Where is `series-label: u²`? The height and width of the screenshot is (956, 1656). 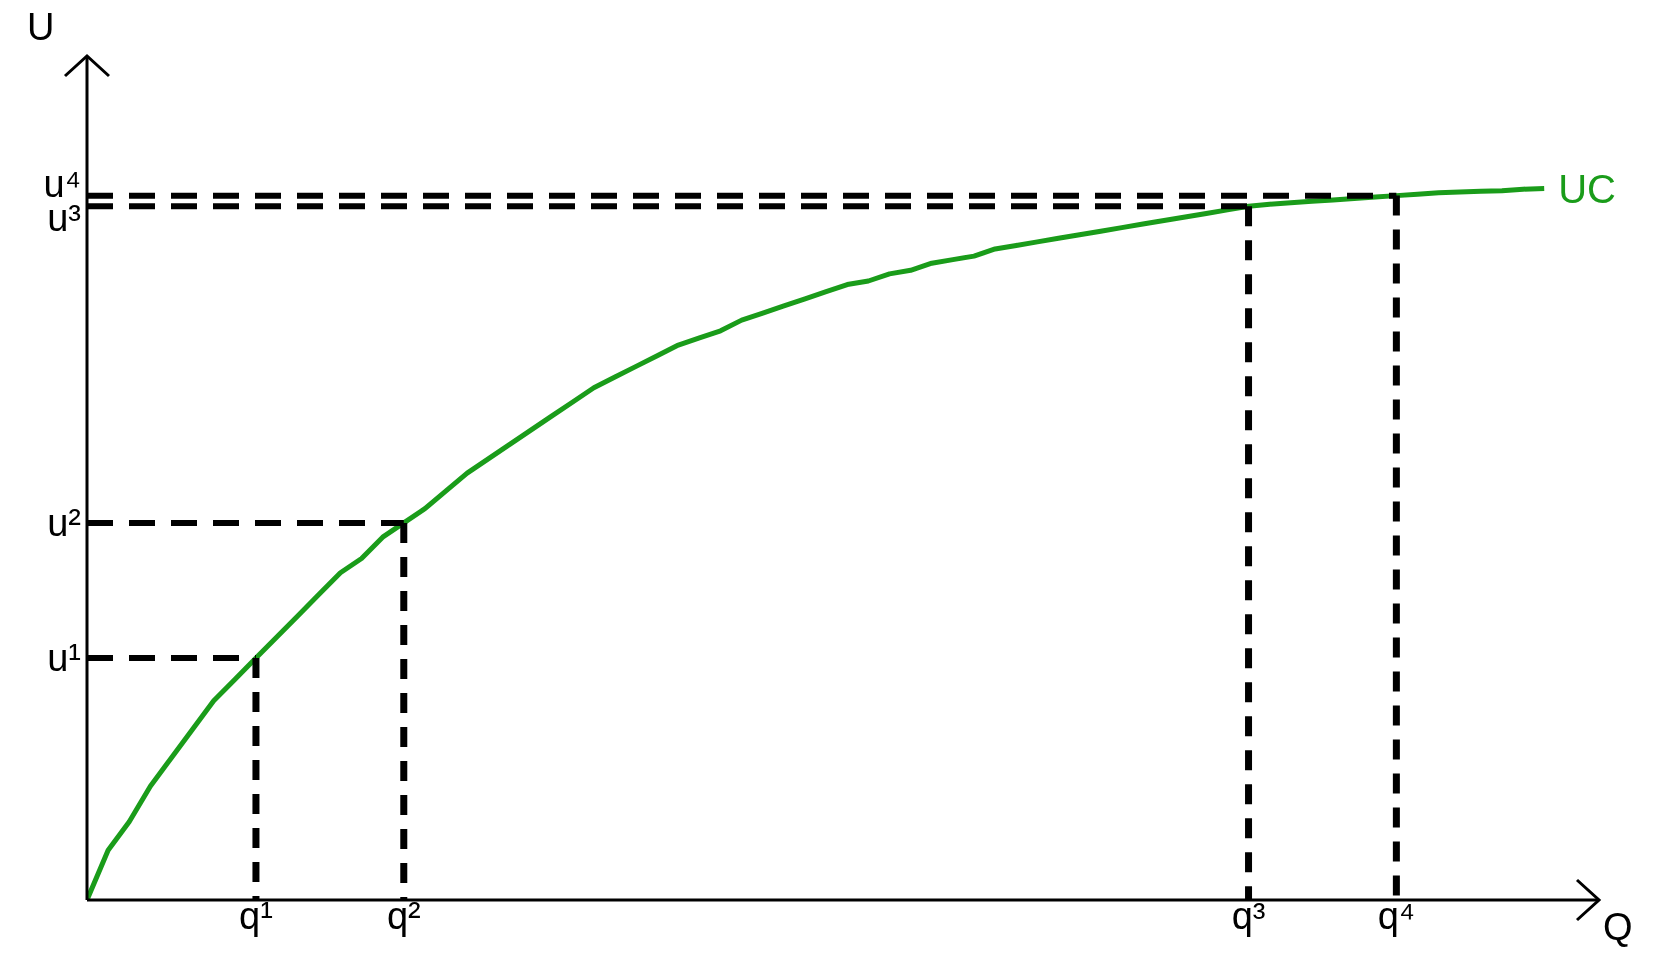
series-label: u² is located at coordinates (64, 523).